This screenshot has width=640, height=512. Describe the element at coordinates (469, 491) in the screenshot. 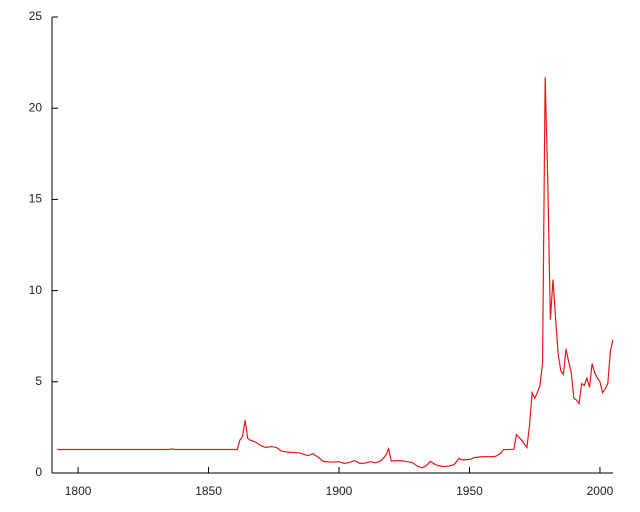

I see `x-tick-label: 1950` at that location.